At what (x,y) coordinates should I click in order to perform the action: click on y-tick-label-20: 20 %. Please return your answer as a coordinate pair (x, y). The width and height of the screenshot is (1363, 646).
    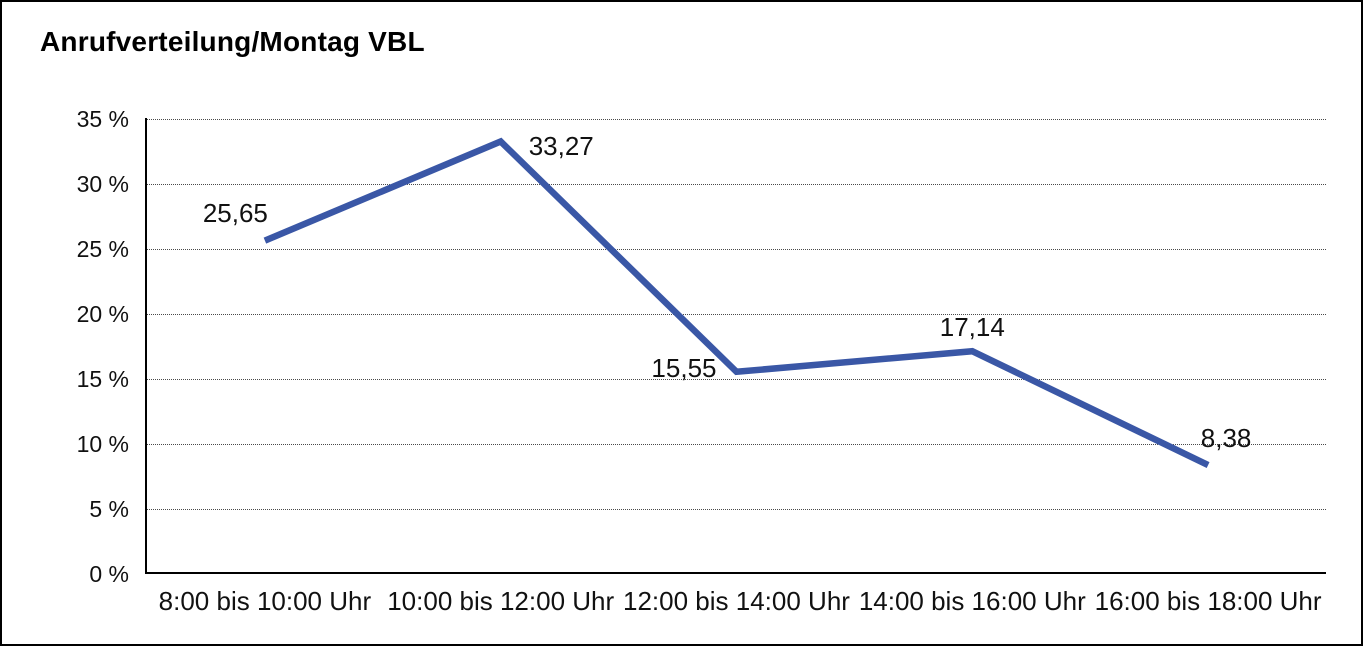
    Looking at the image, I should click on (102, 314).